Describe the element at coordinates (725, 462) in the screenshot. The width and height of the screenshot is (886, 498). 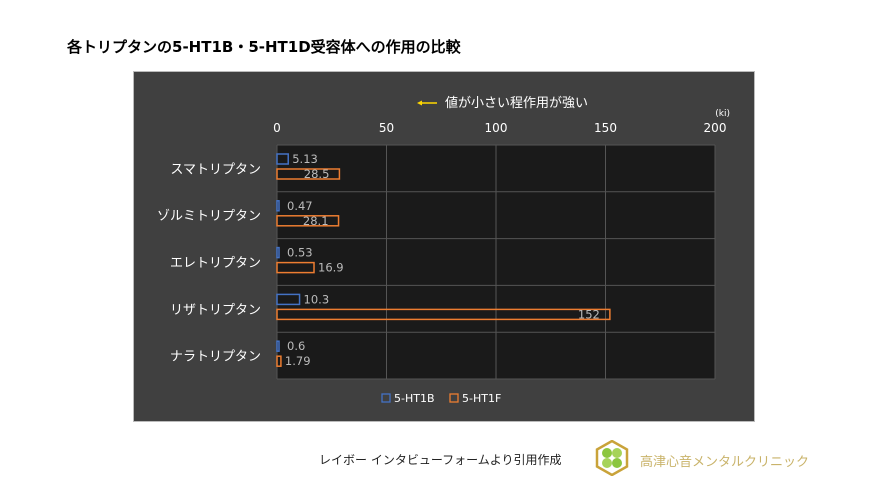
I see `clinic-name: 高津心音メンタルクリニック` at that location.